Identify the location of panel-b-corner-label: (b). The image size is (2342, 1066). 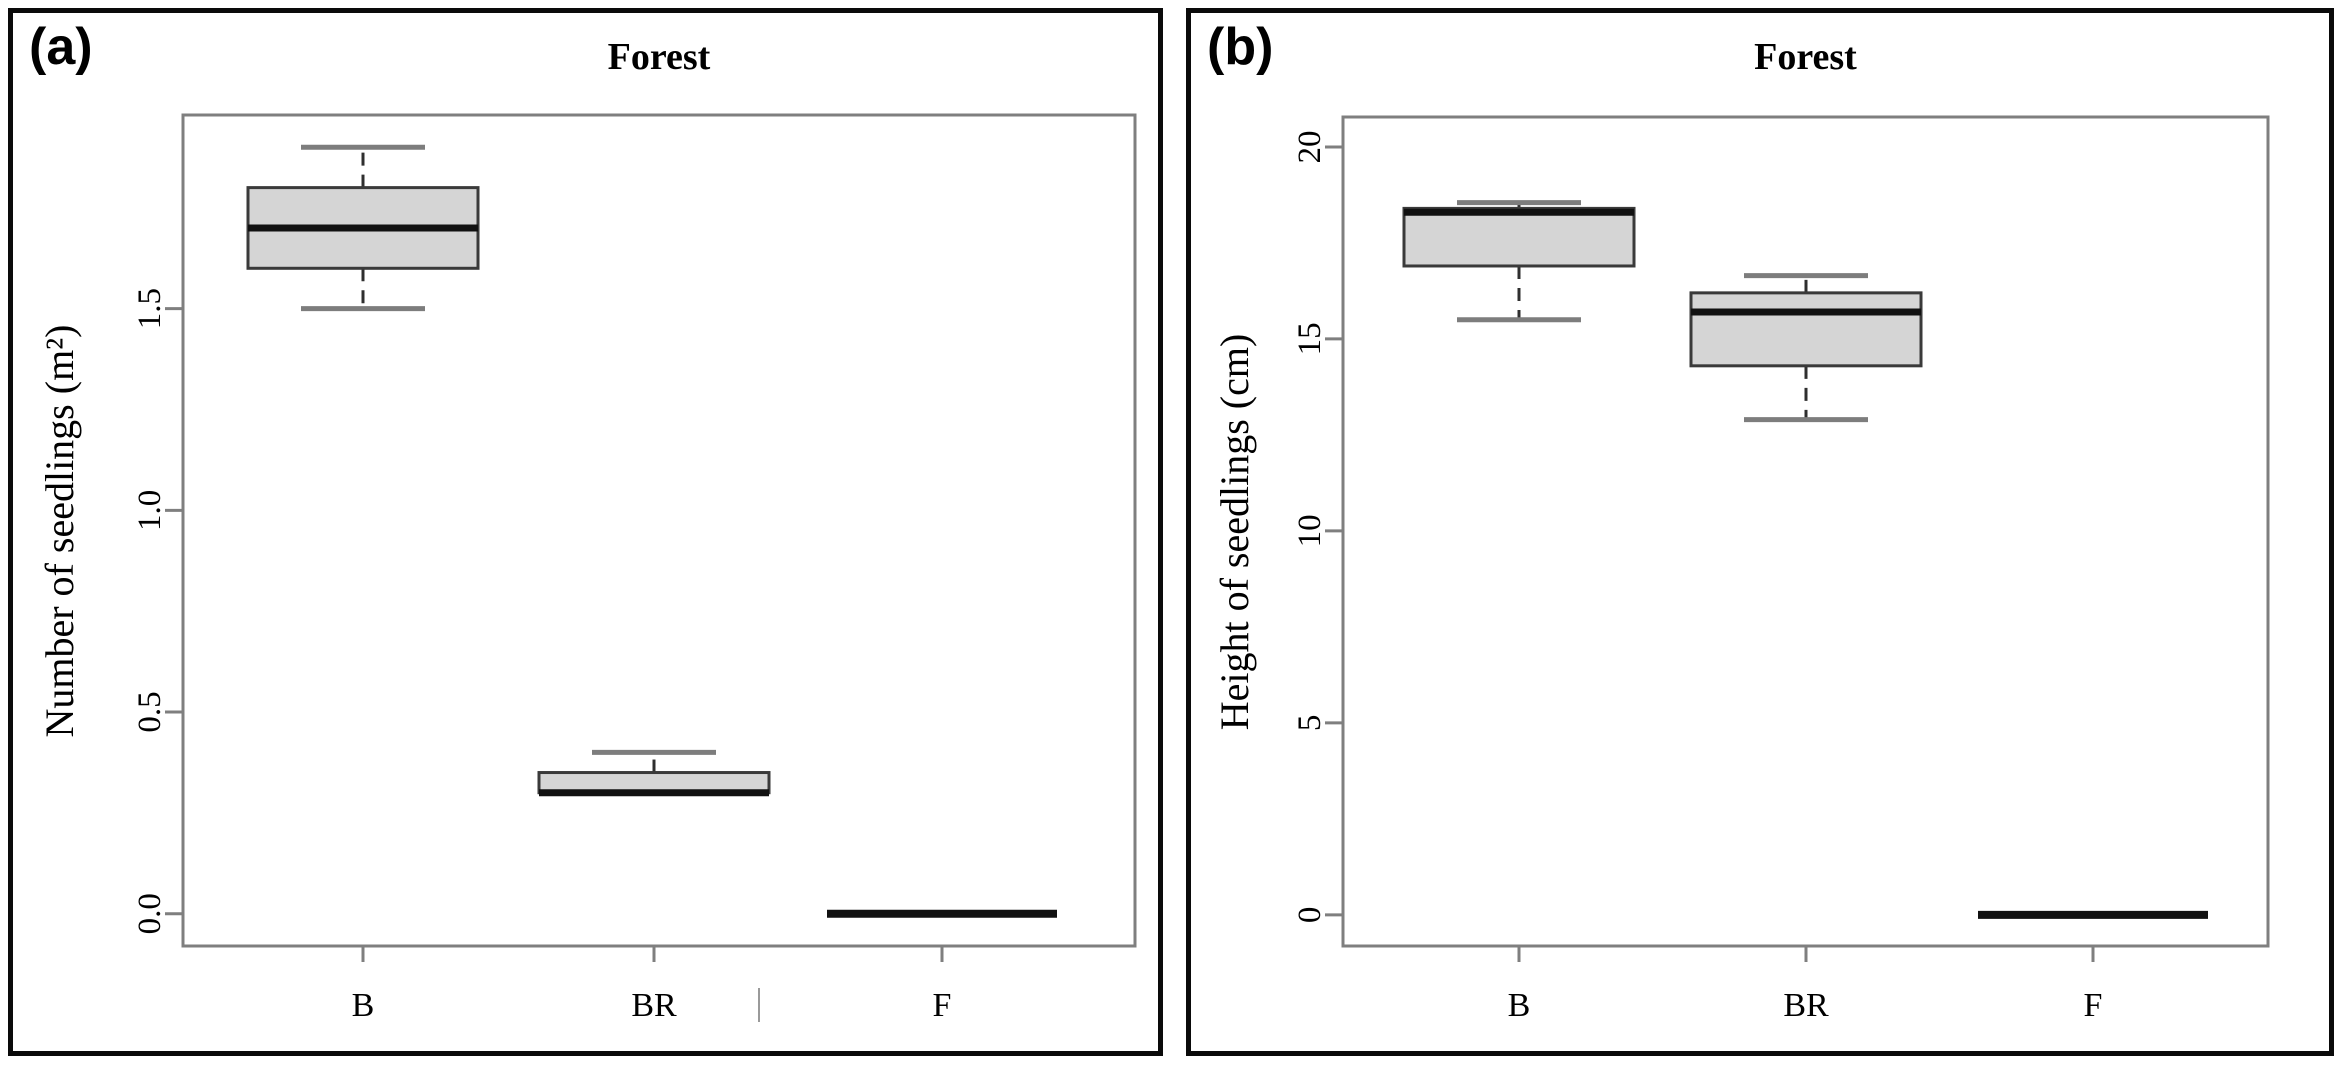
(1240, 47).